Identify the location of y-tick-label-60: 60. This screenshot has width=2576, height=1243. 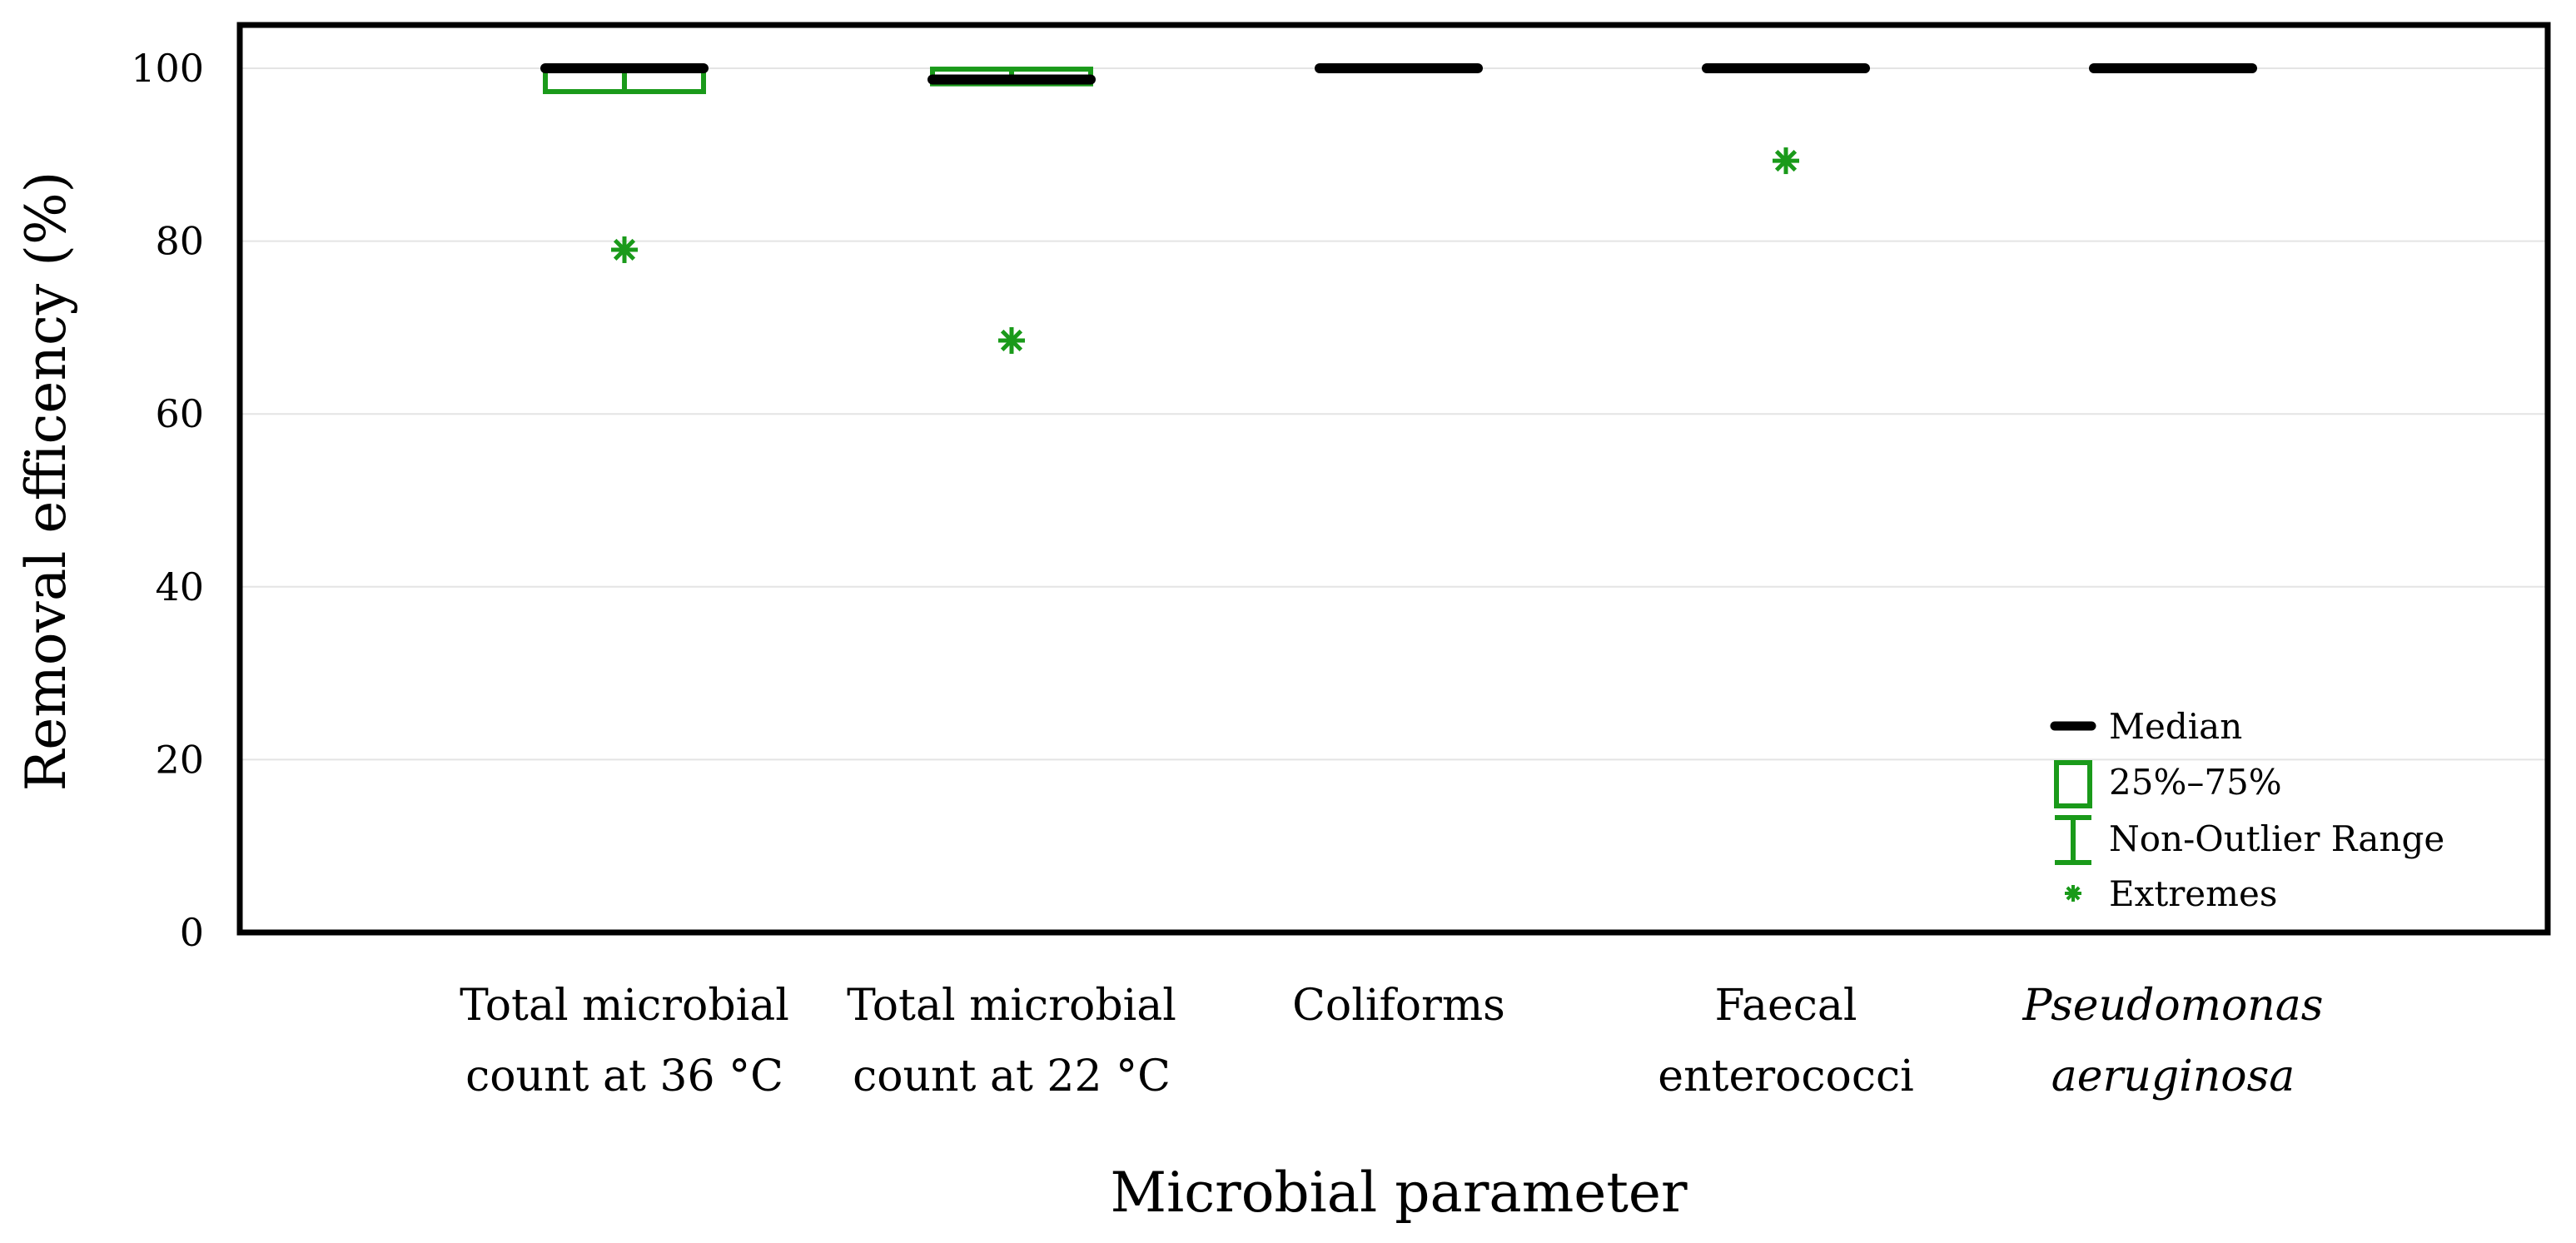
(179, 414).